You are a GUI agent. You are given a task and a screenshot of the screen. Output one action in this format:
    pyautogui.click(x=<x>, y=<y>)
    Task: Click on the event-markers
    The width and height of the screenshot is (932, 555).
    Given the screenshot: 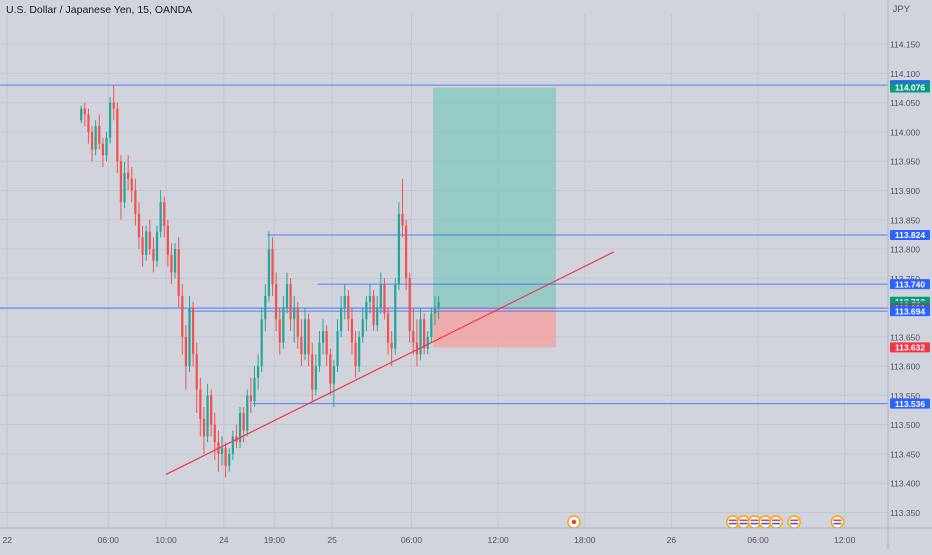 What is the action you would take?
    pyautogui.click(x=706, y=522)
    